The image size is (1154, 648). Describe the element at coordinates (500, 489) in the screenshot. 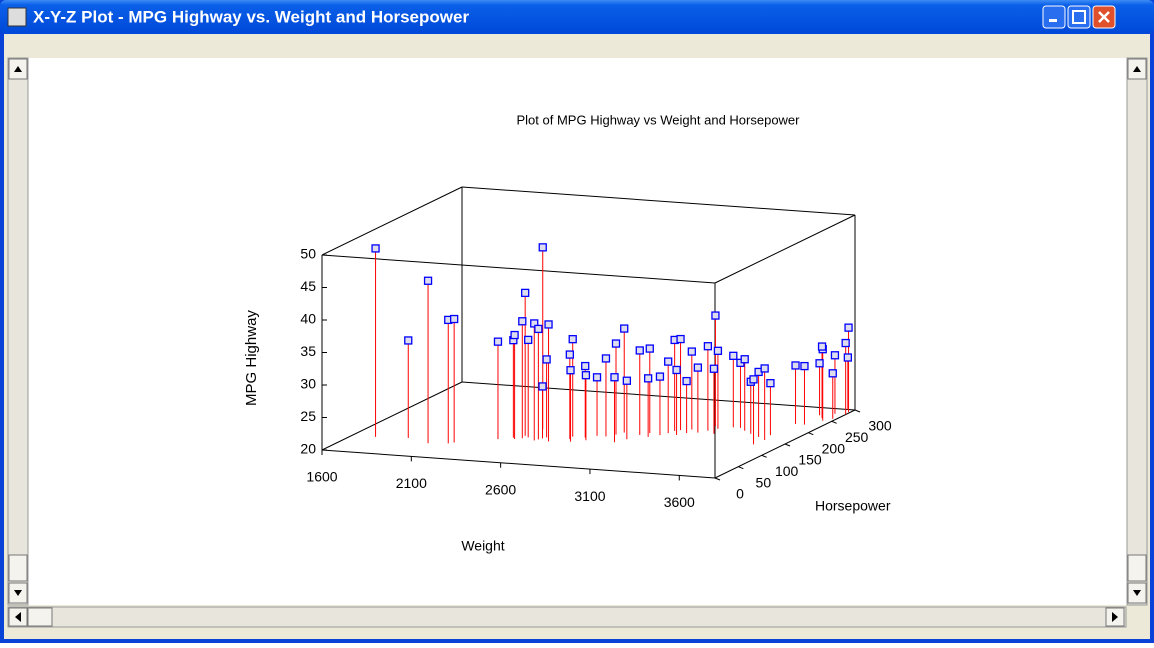

I see `x-tick-label: 2600` at that location.